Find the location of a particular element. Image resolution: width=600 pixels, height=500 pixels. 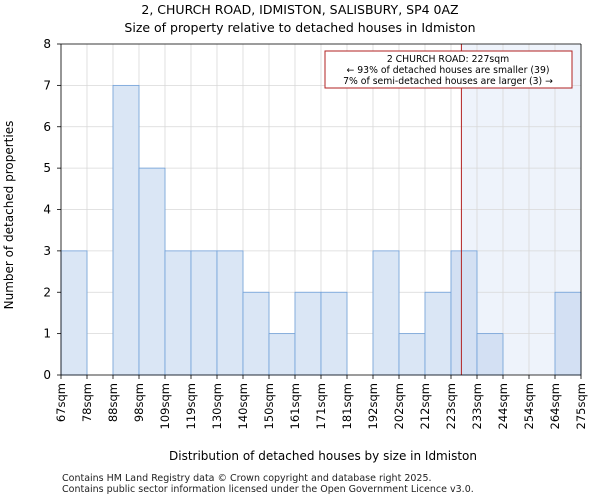

x-tick-label: 192sqm is located at coordinates (373, 406).